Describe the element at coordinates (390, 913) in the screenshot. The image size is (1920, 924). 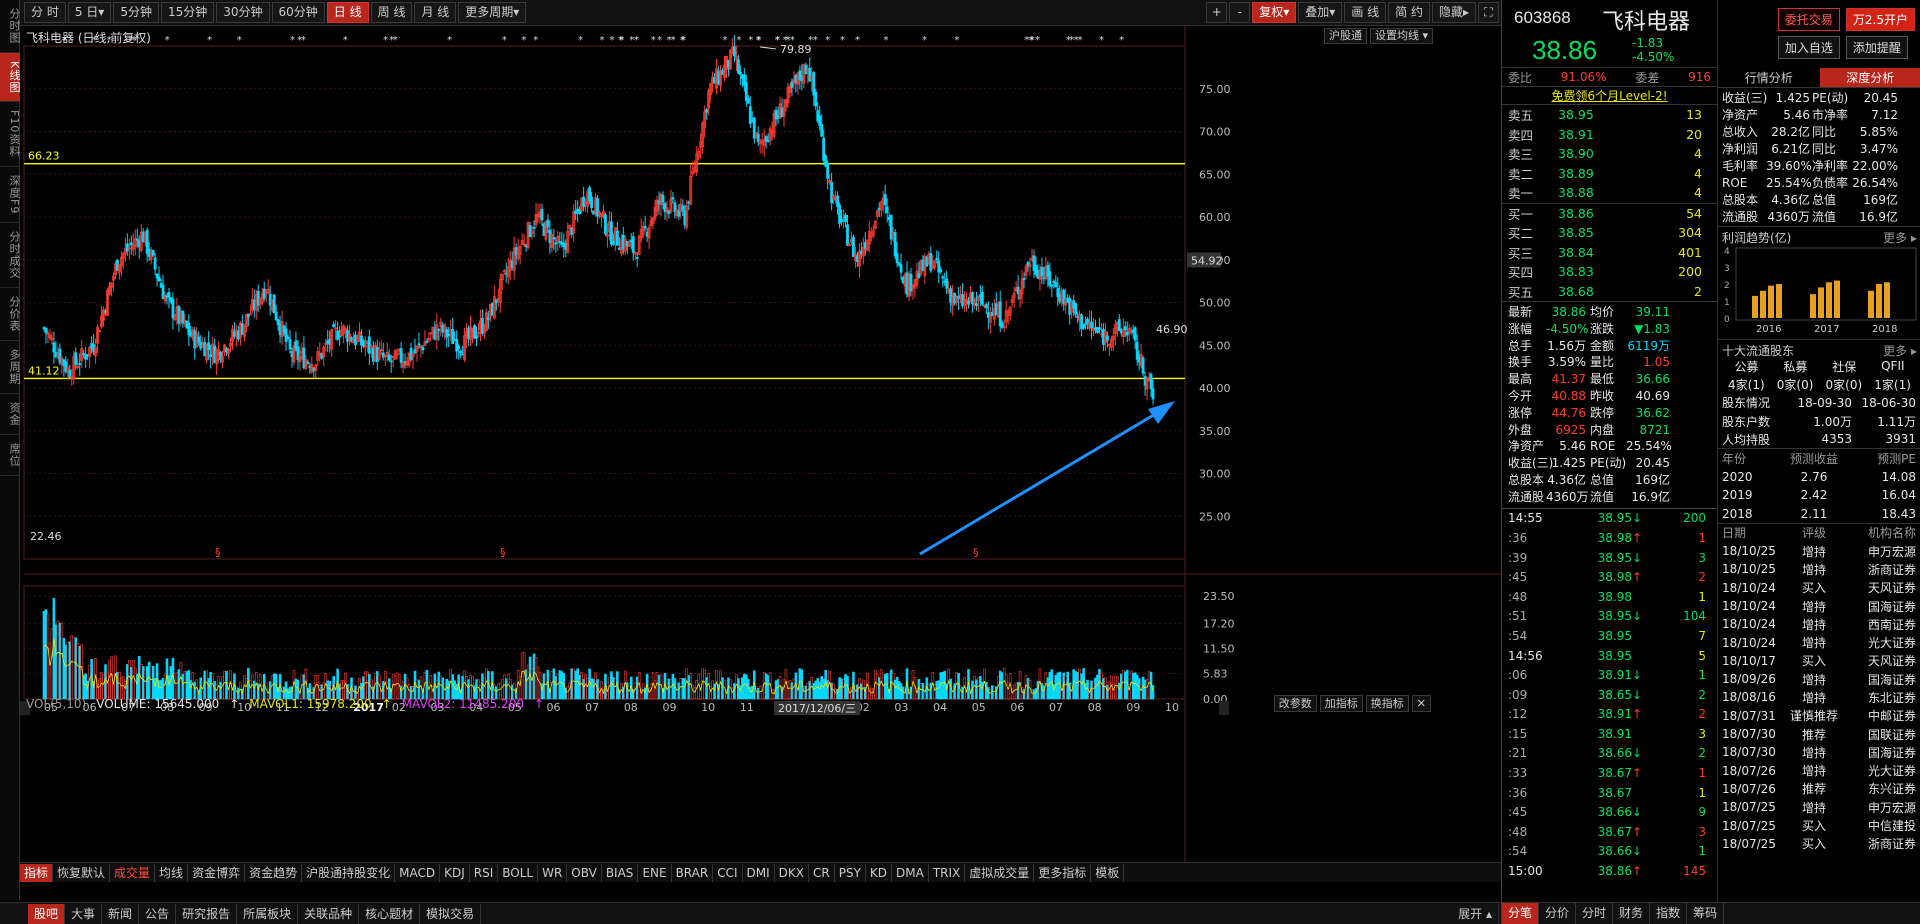
I see `bottom-nav-7: 核心题材` at that location.